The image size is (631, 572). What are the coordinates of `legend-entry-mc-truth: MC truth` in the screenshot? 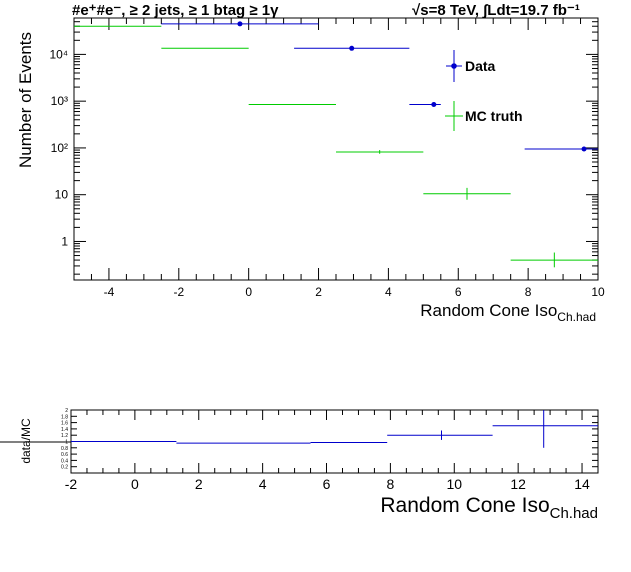 It's located at (484, 116).